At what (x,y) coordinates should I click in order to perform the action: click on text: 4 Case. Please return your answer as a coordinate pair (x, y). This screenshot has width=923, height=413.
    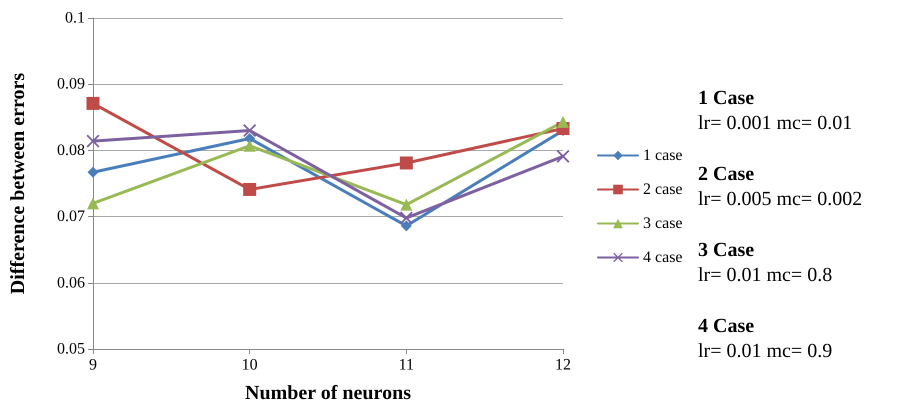
    Looking at the image, I should click on (726, 326).